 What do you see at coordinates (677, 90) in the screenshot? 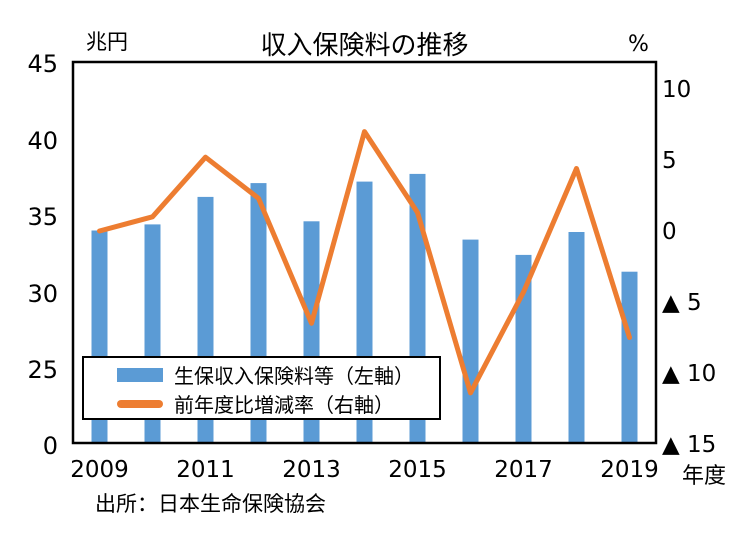
I see `right-axis-tick-10: 10` at bounding box center [677, 90].